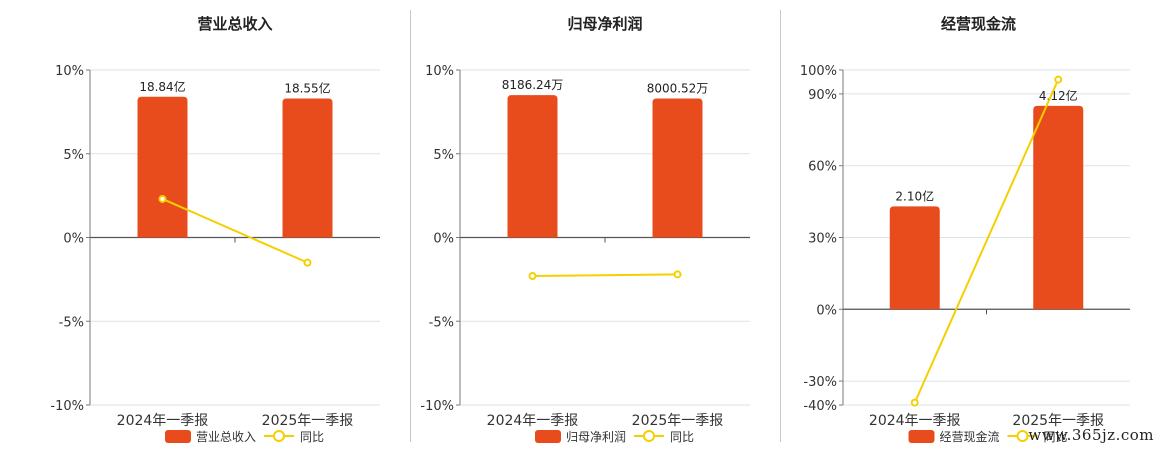 The image size is (1160, 454). Describe the element at coordinates (678, 88) in the screenshot. I see `bar-value-label: 8000.52万` at that location.